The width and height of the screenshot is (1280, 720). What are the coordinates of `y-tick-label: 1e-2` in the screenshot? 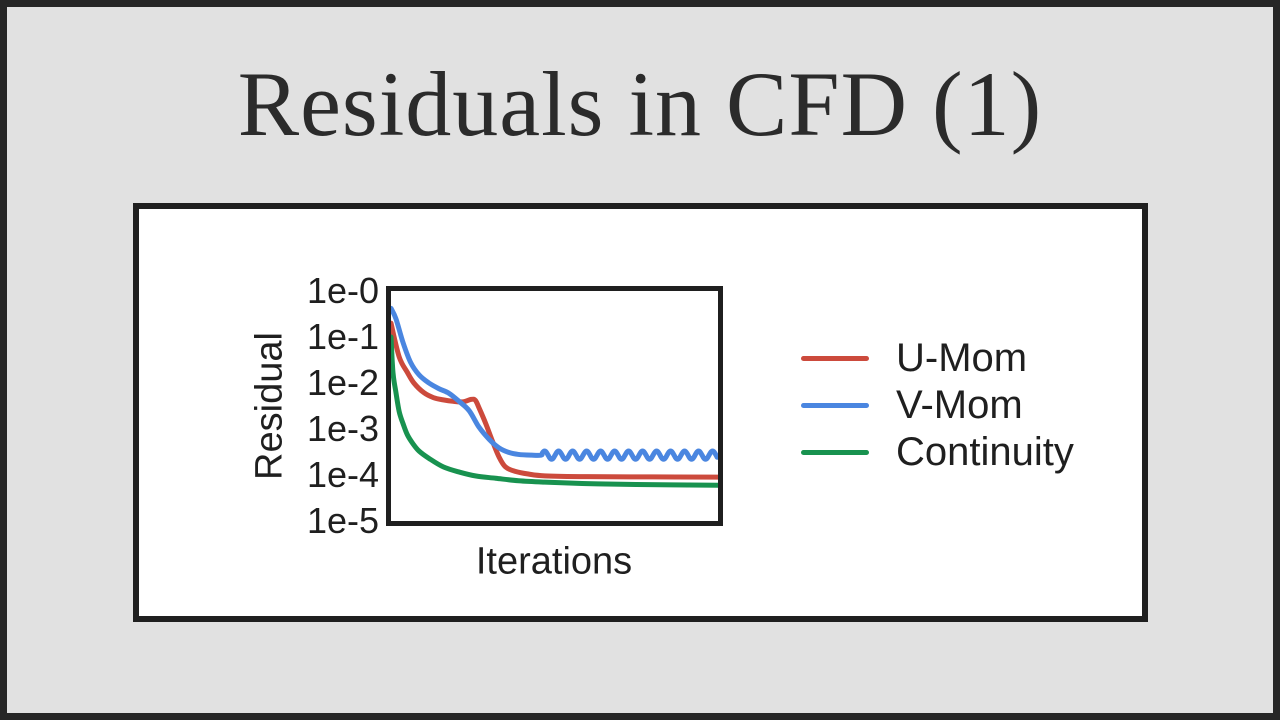 It's located at (342, 382).